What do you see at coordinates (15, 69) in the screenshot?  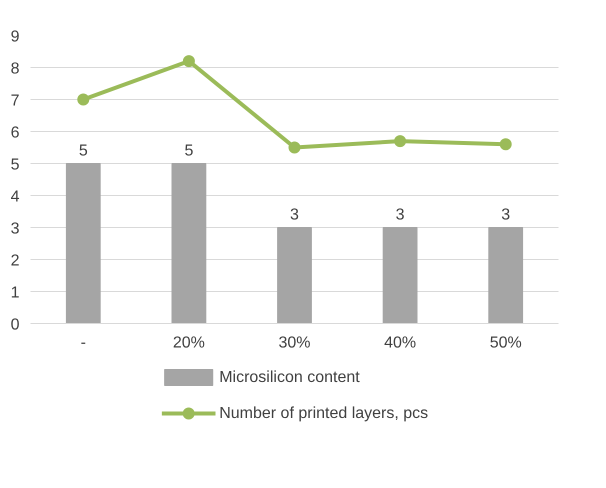 I see `y-tick-label: 8` at bounding box center [15, 69].